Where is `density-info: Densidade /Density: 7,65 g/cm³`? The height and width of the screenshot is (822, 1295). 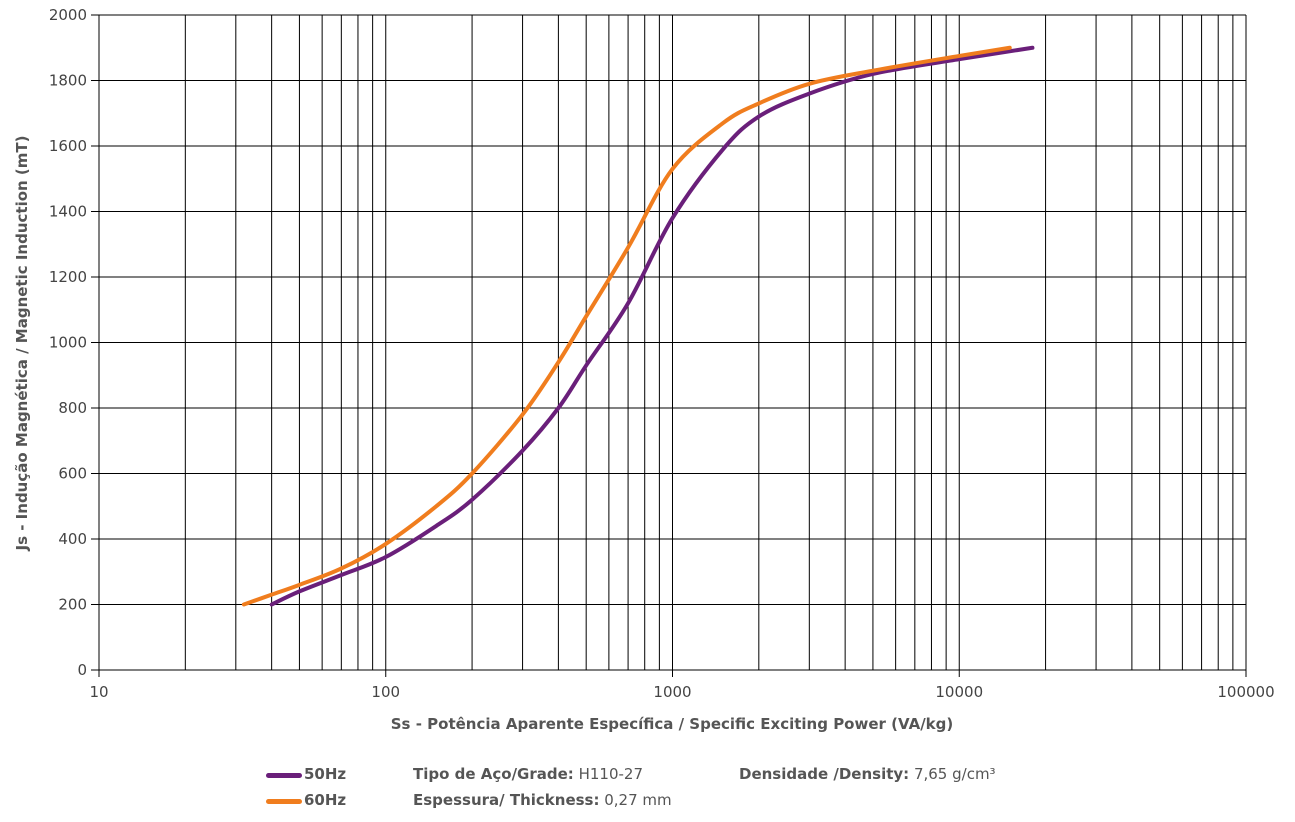 density-info: Densidade /Density: 7,65 g/cm³ is located at coordinates (867, 774).